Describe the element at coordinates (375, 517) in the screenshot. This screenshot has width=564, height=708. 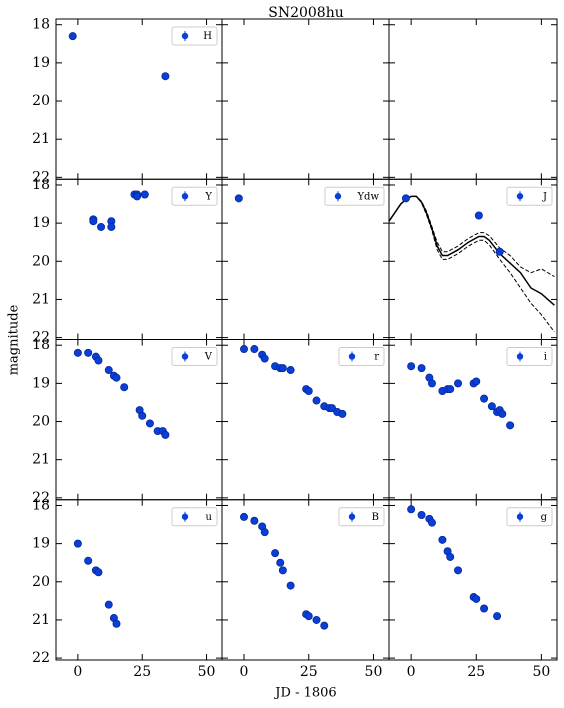
I see `legend-label: B` at that location.